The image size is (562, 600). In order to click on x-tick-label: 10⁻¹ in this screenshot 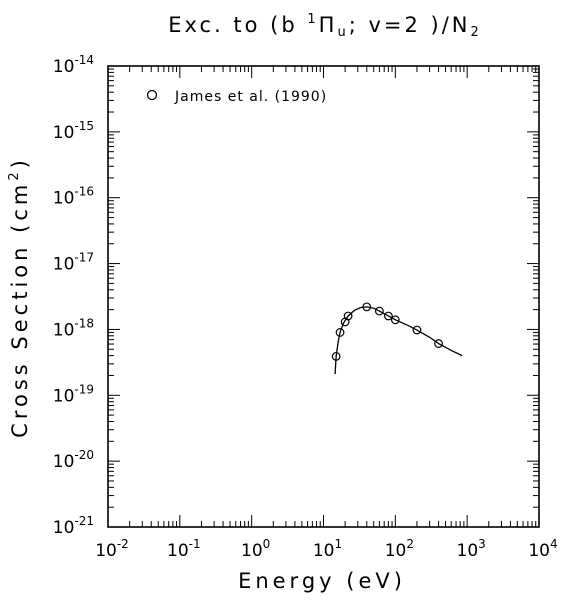, I will do `click(184, 549)`.